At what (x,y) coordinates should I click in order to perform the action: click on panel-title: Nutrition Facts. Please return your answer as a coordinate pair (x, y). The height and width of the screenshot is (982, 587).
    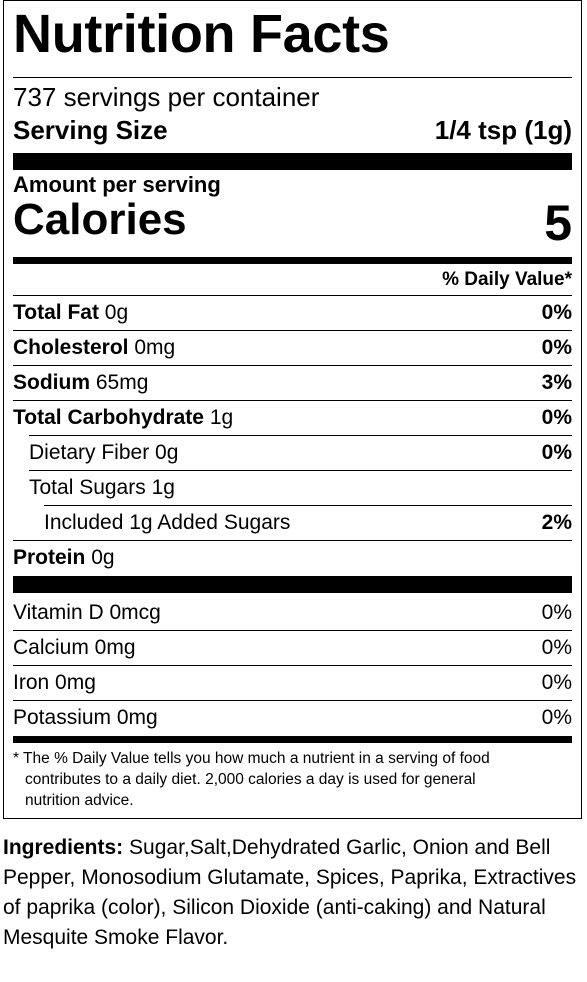
    Looking at the image, I should click on (201, 34).